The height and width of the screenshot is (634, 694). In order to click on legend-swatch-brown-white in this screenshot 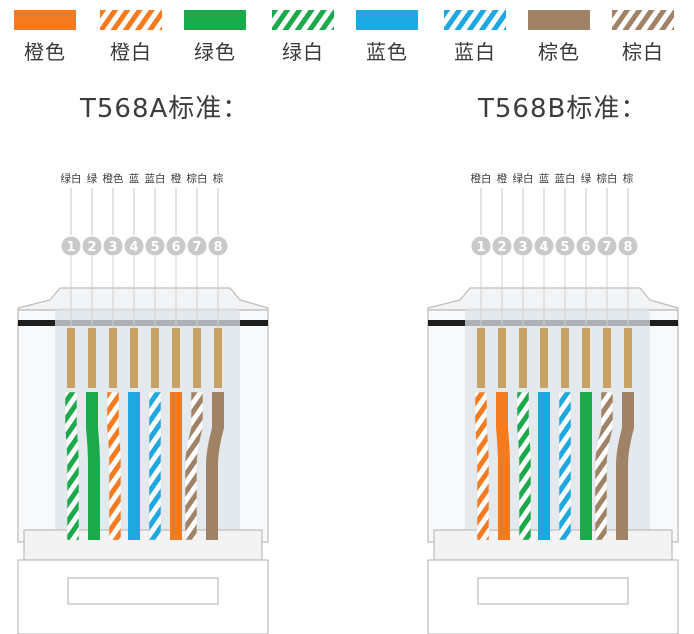, I will do `click(643, 20)`.